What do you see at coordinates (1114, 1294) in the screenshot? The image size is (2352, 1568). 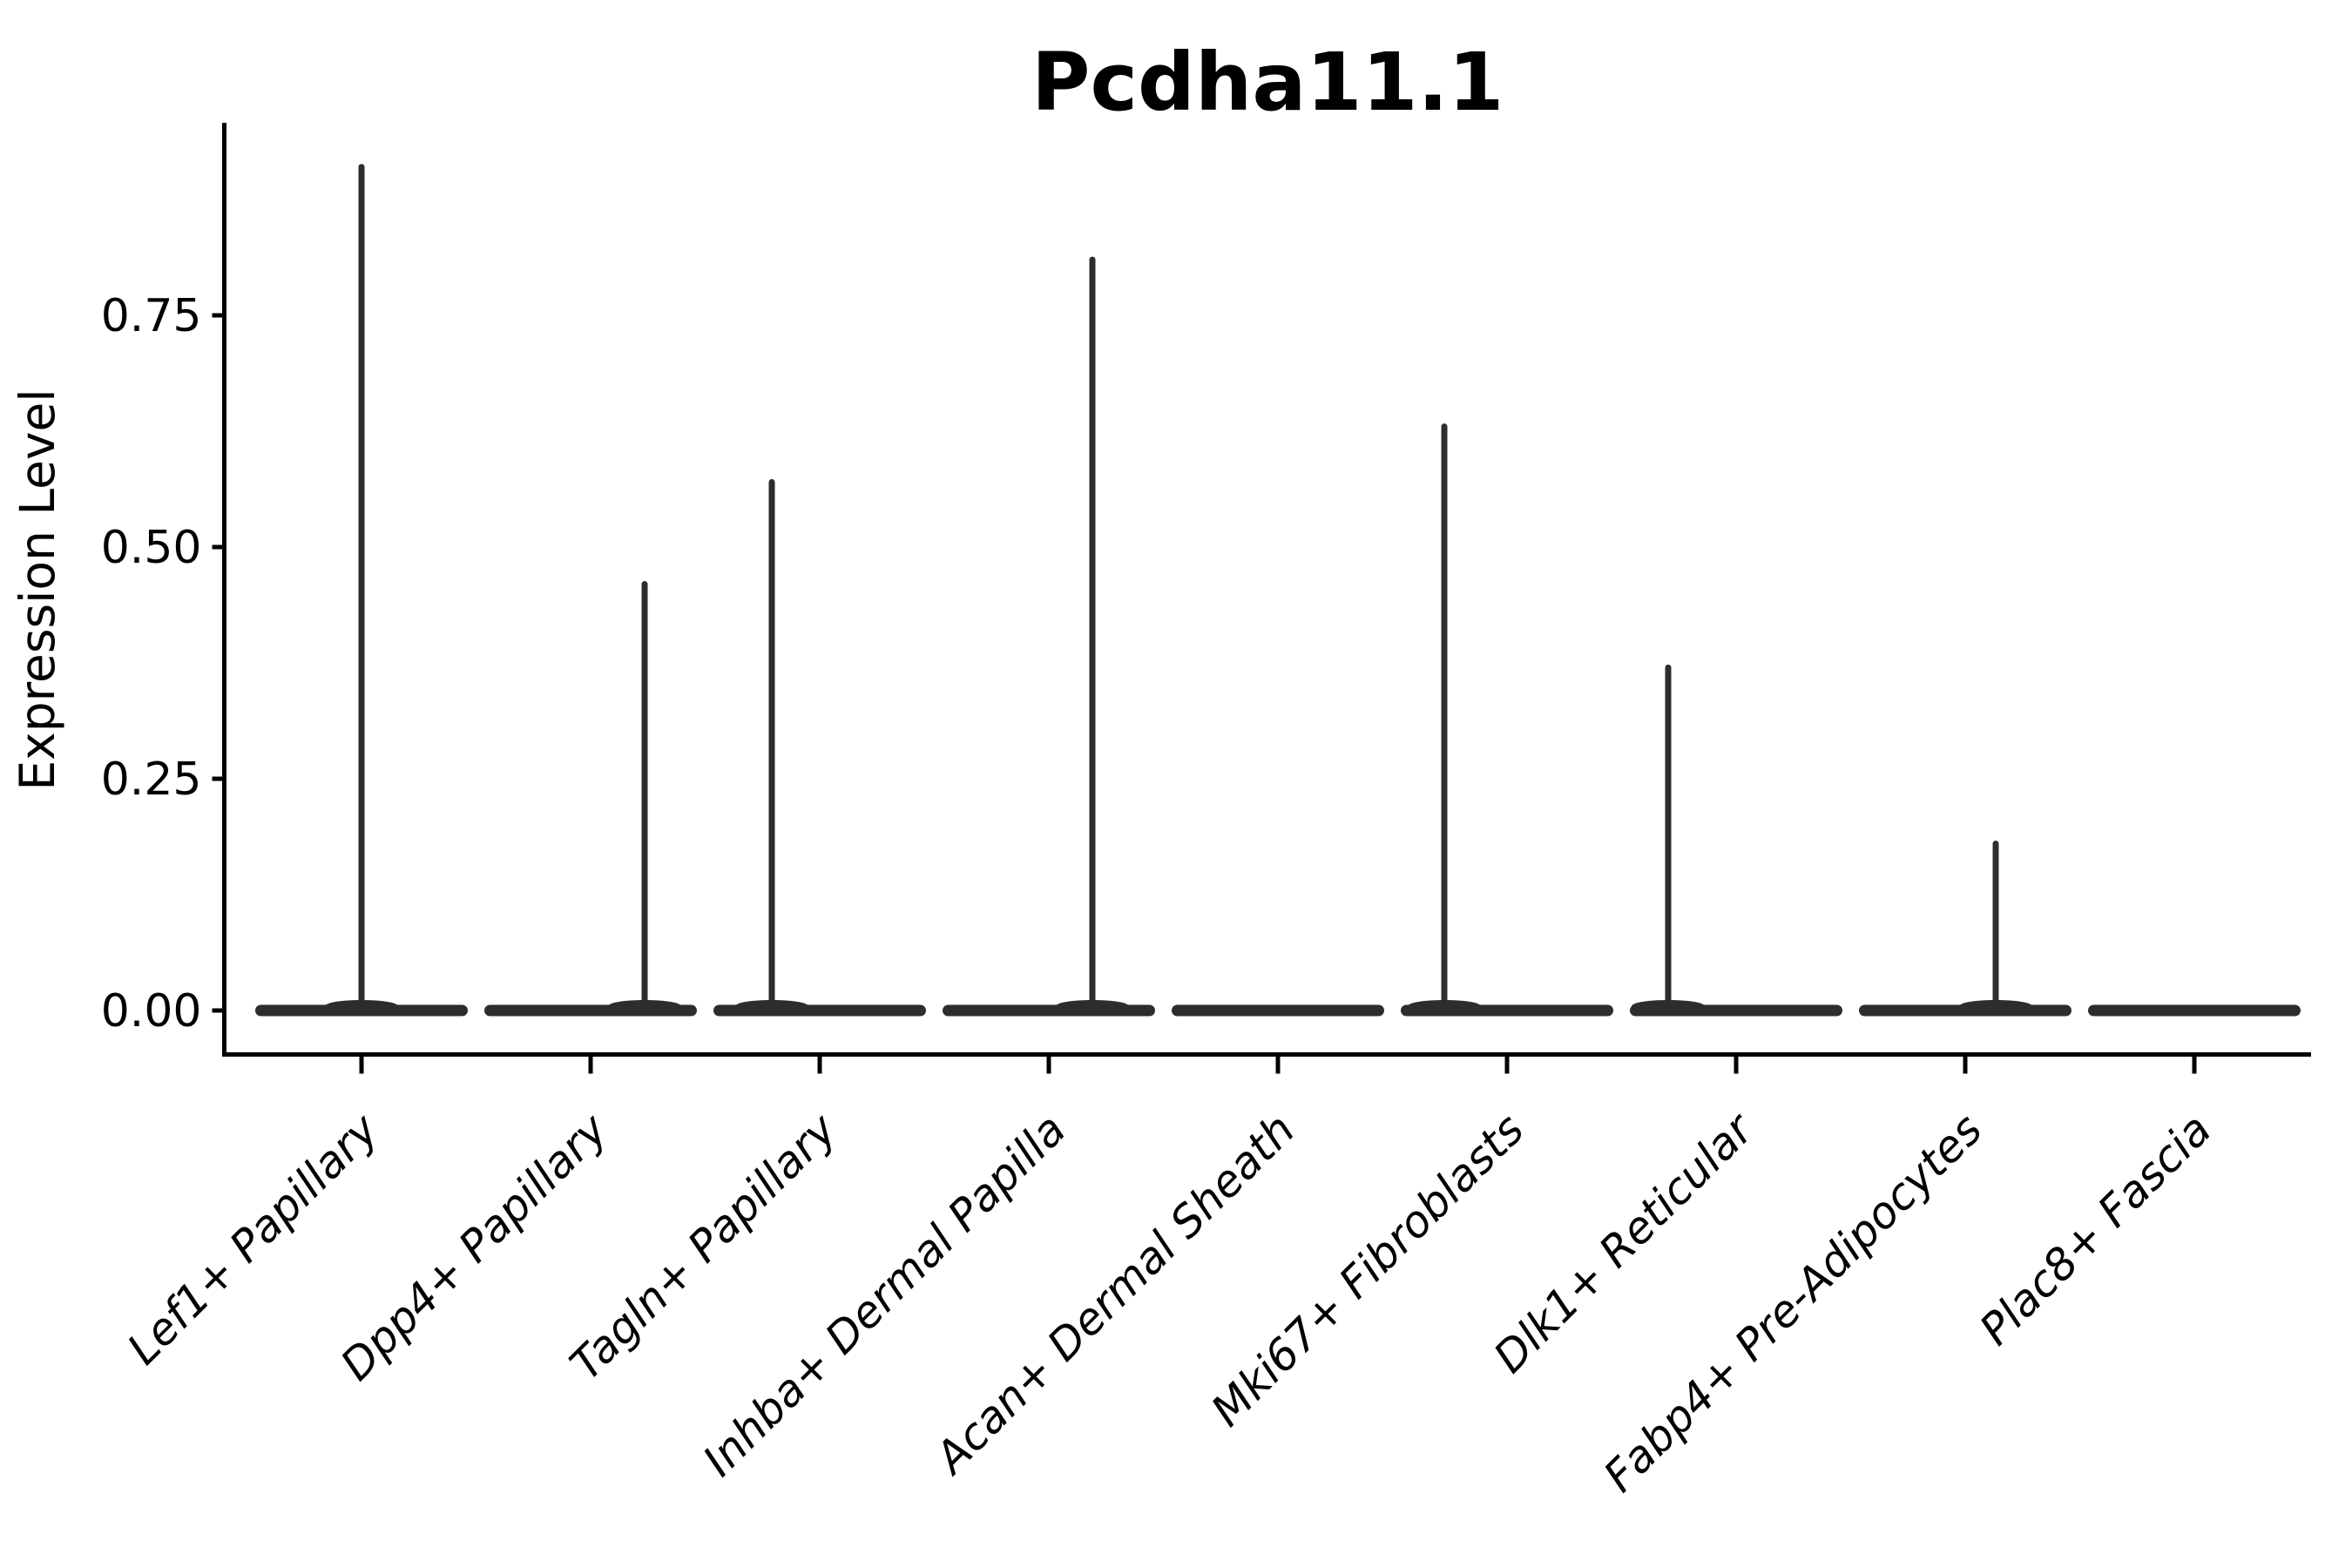 I see `x-tick-label: Acan+ Dermal Sheath` at bounding box center [1114, 1294].